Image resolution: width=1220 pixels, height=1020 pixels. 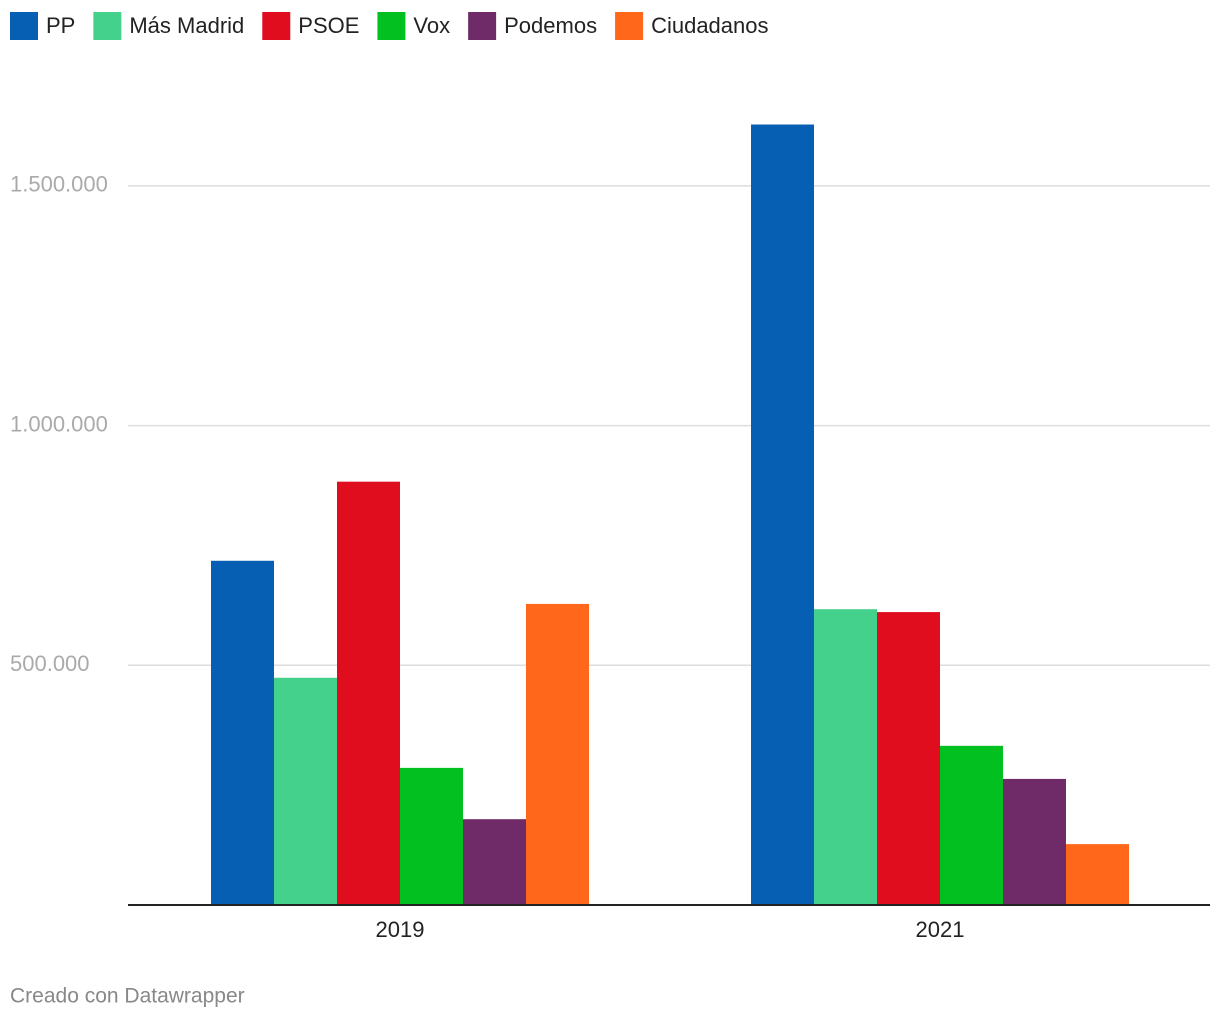 I want to click on x-tick-label: 2019, so click(x=400, y=929).